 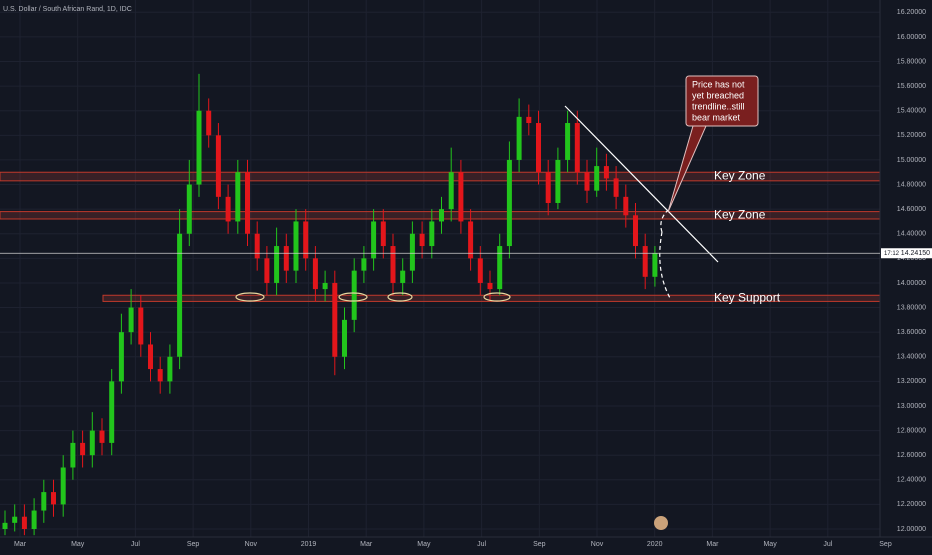 I want to click on y-tick-label: 14.40000, so click(x=911, y=234).